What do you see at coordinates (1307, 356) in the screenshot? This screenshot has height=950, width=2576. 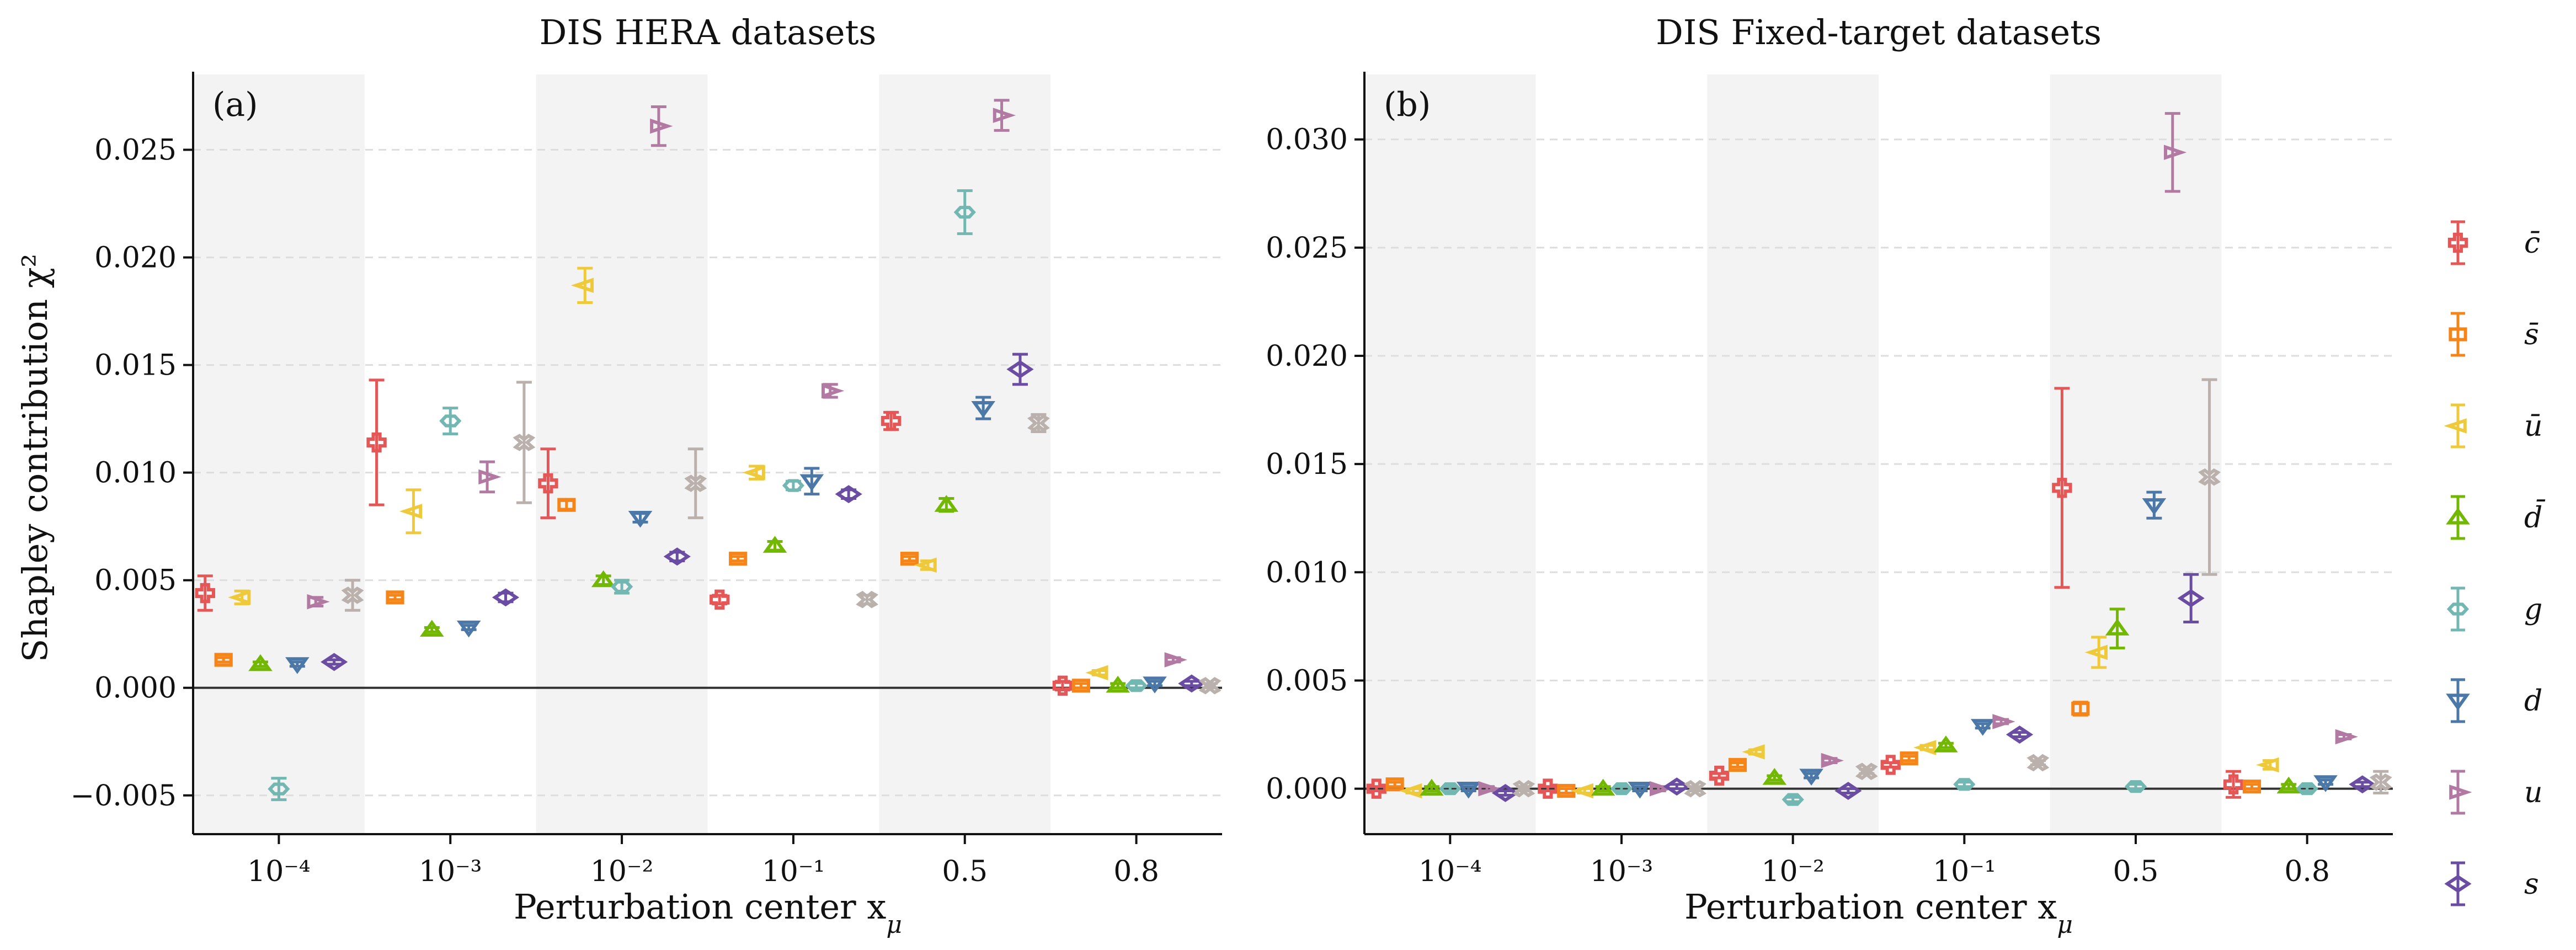 I see `y-tick-label: 0.020` at bounding box center [1307, 356].